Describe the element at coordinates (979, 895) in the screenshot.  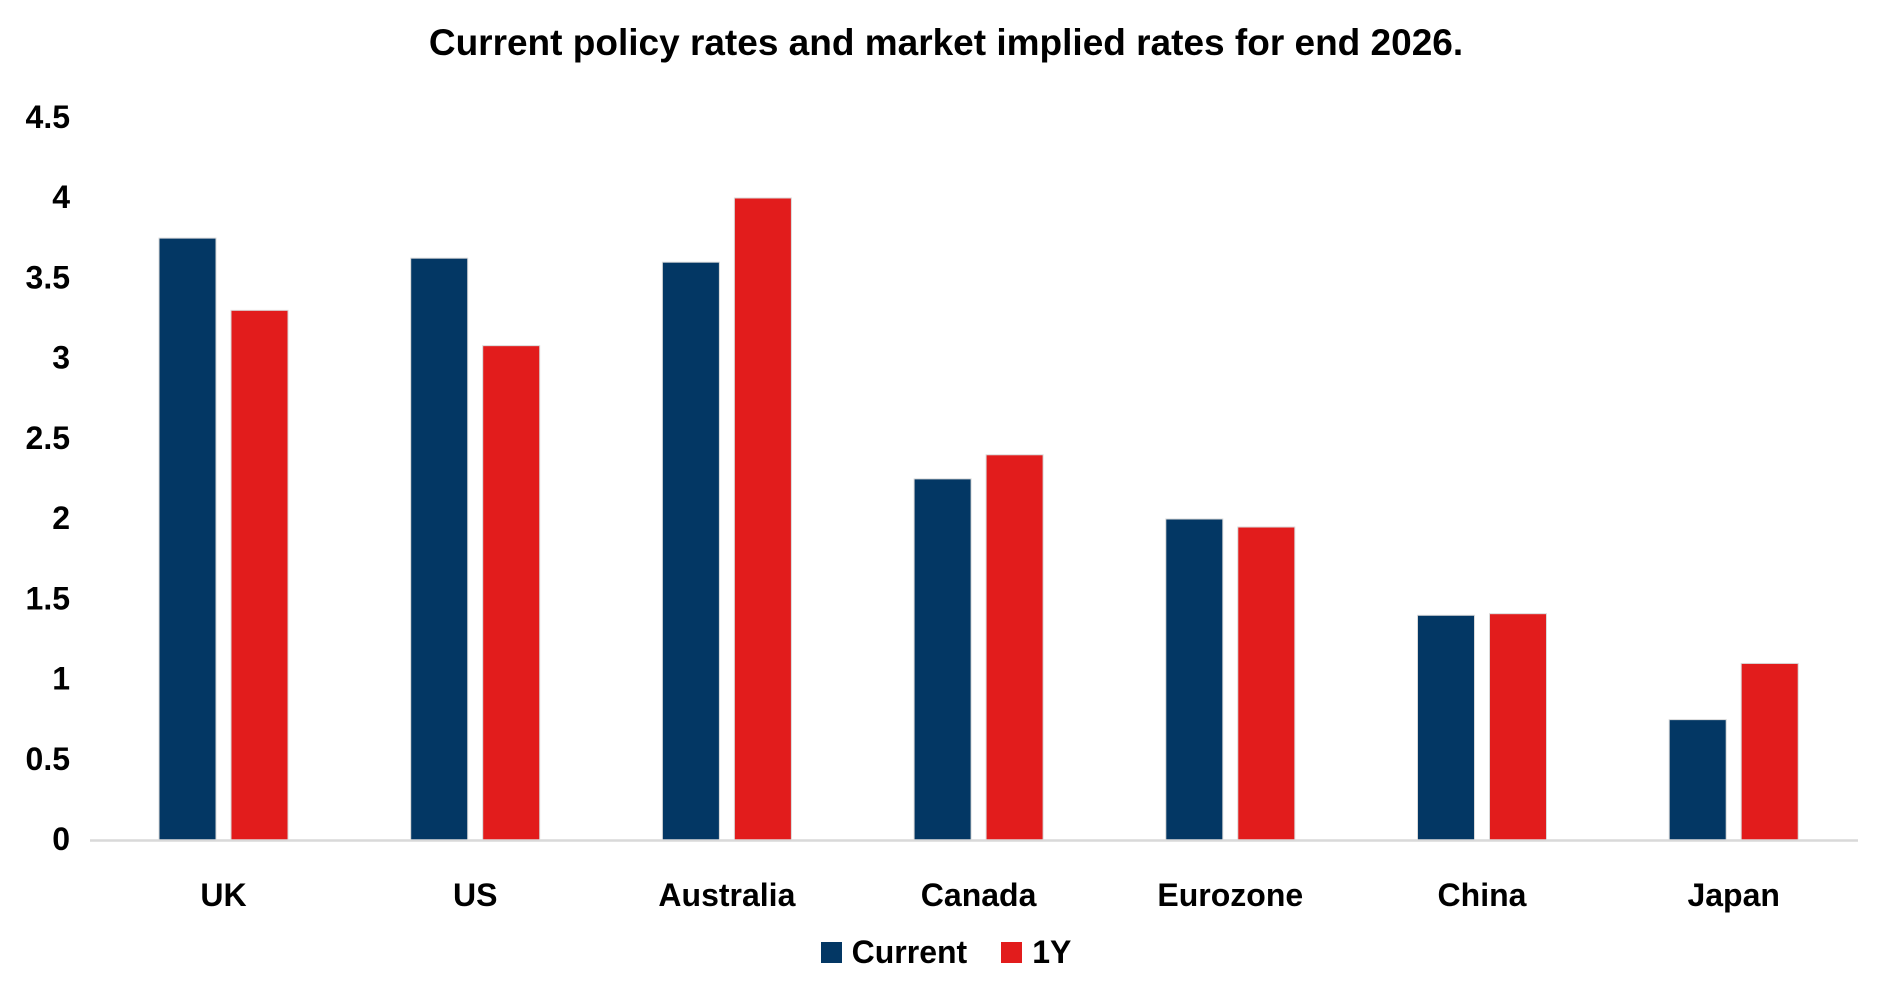
I see `x-axis-label-canada: Canada` at that location.